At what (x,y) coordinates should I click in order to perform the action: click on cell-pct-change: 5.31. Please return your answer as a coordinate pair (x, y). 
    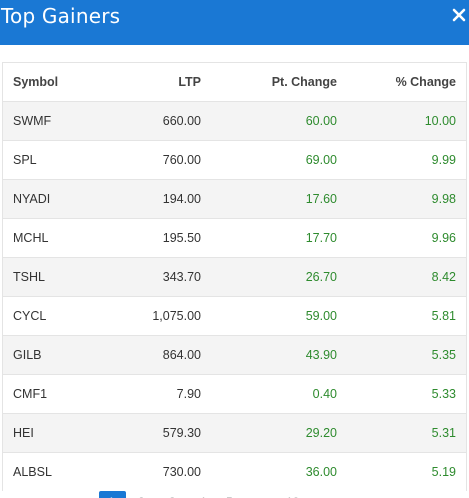
    Looking at the image, I should click on (404, 432).